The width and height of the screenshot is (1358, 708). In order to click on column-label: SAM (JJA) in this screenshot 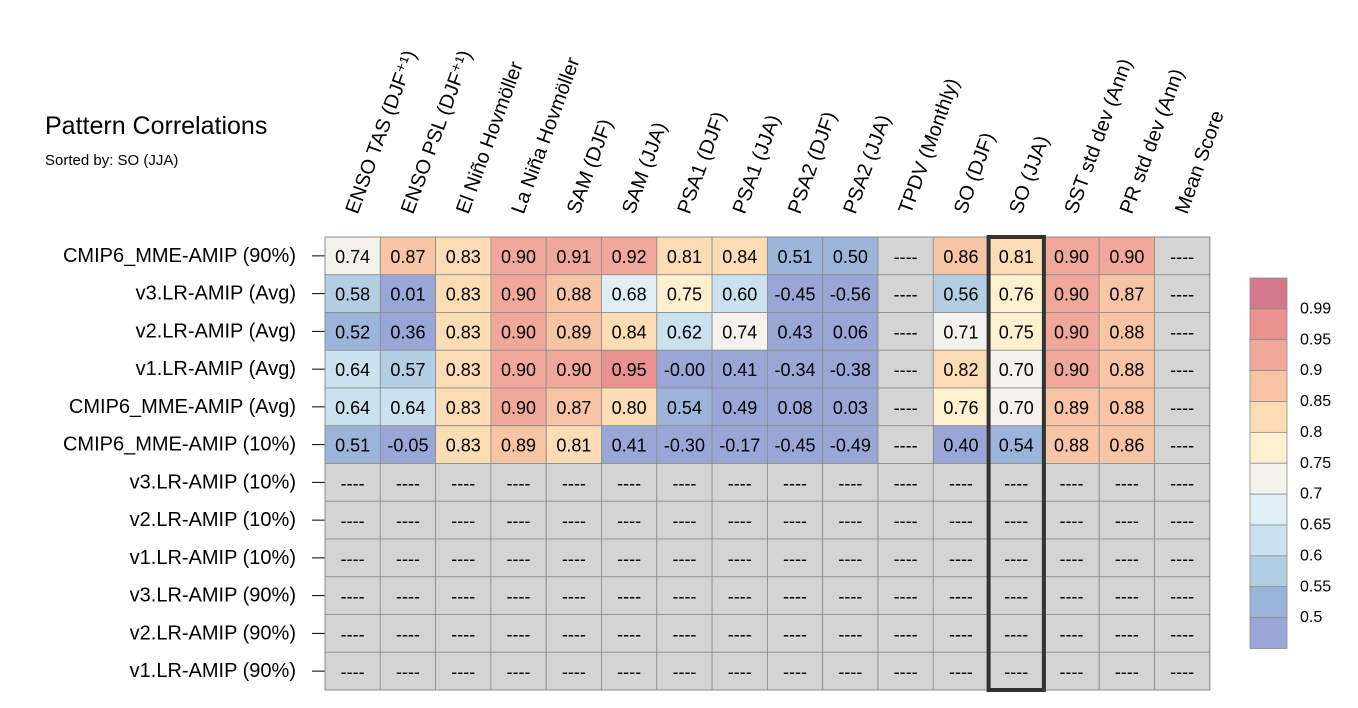, I will do `click(644, 167)`.